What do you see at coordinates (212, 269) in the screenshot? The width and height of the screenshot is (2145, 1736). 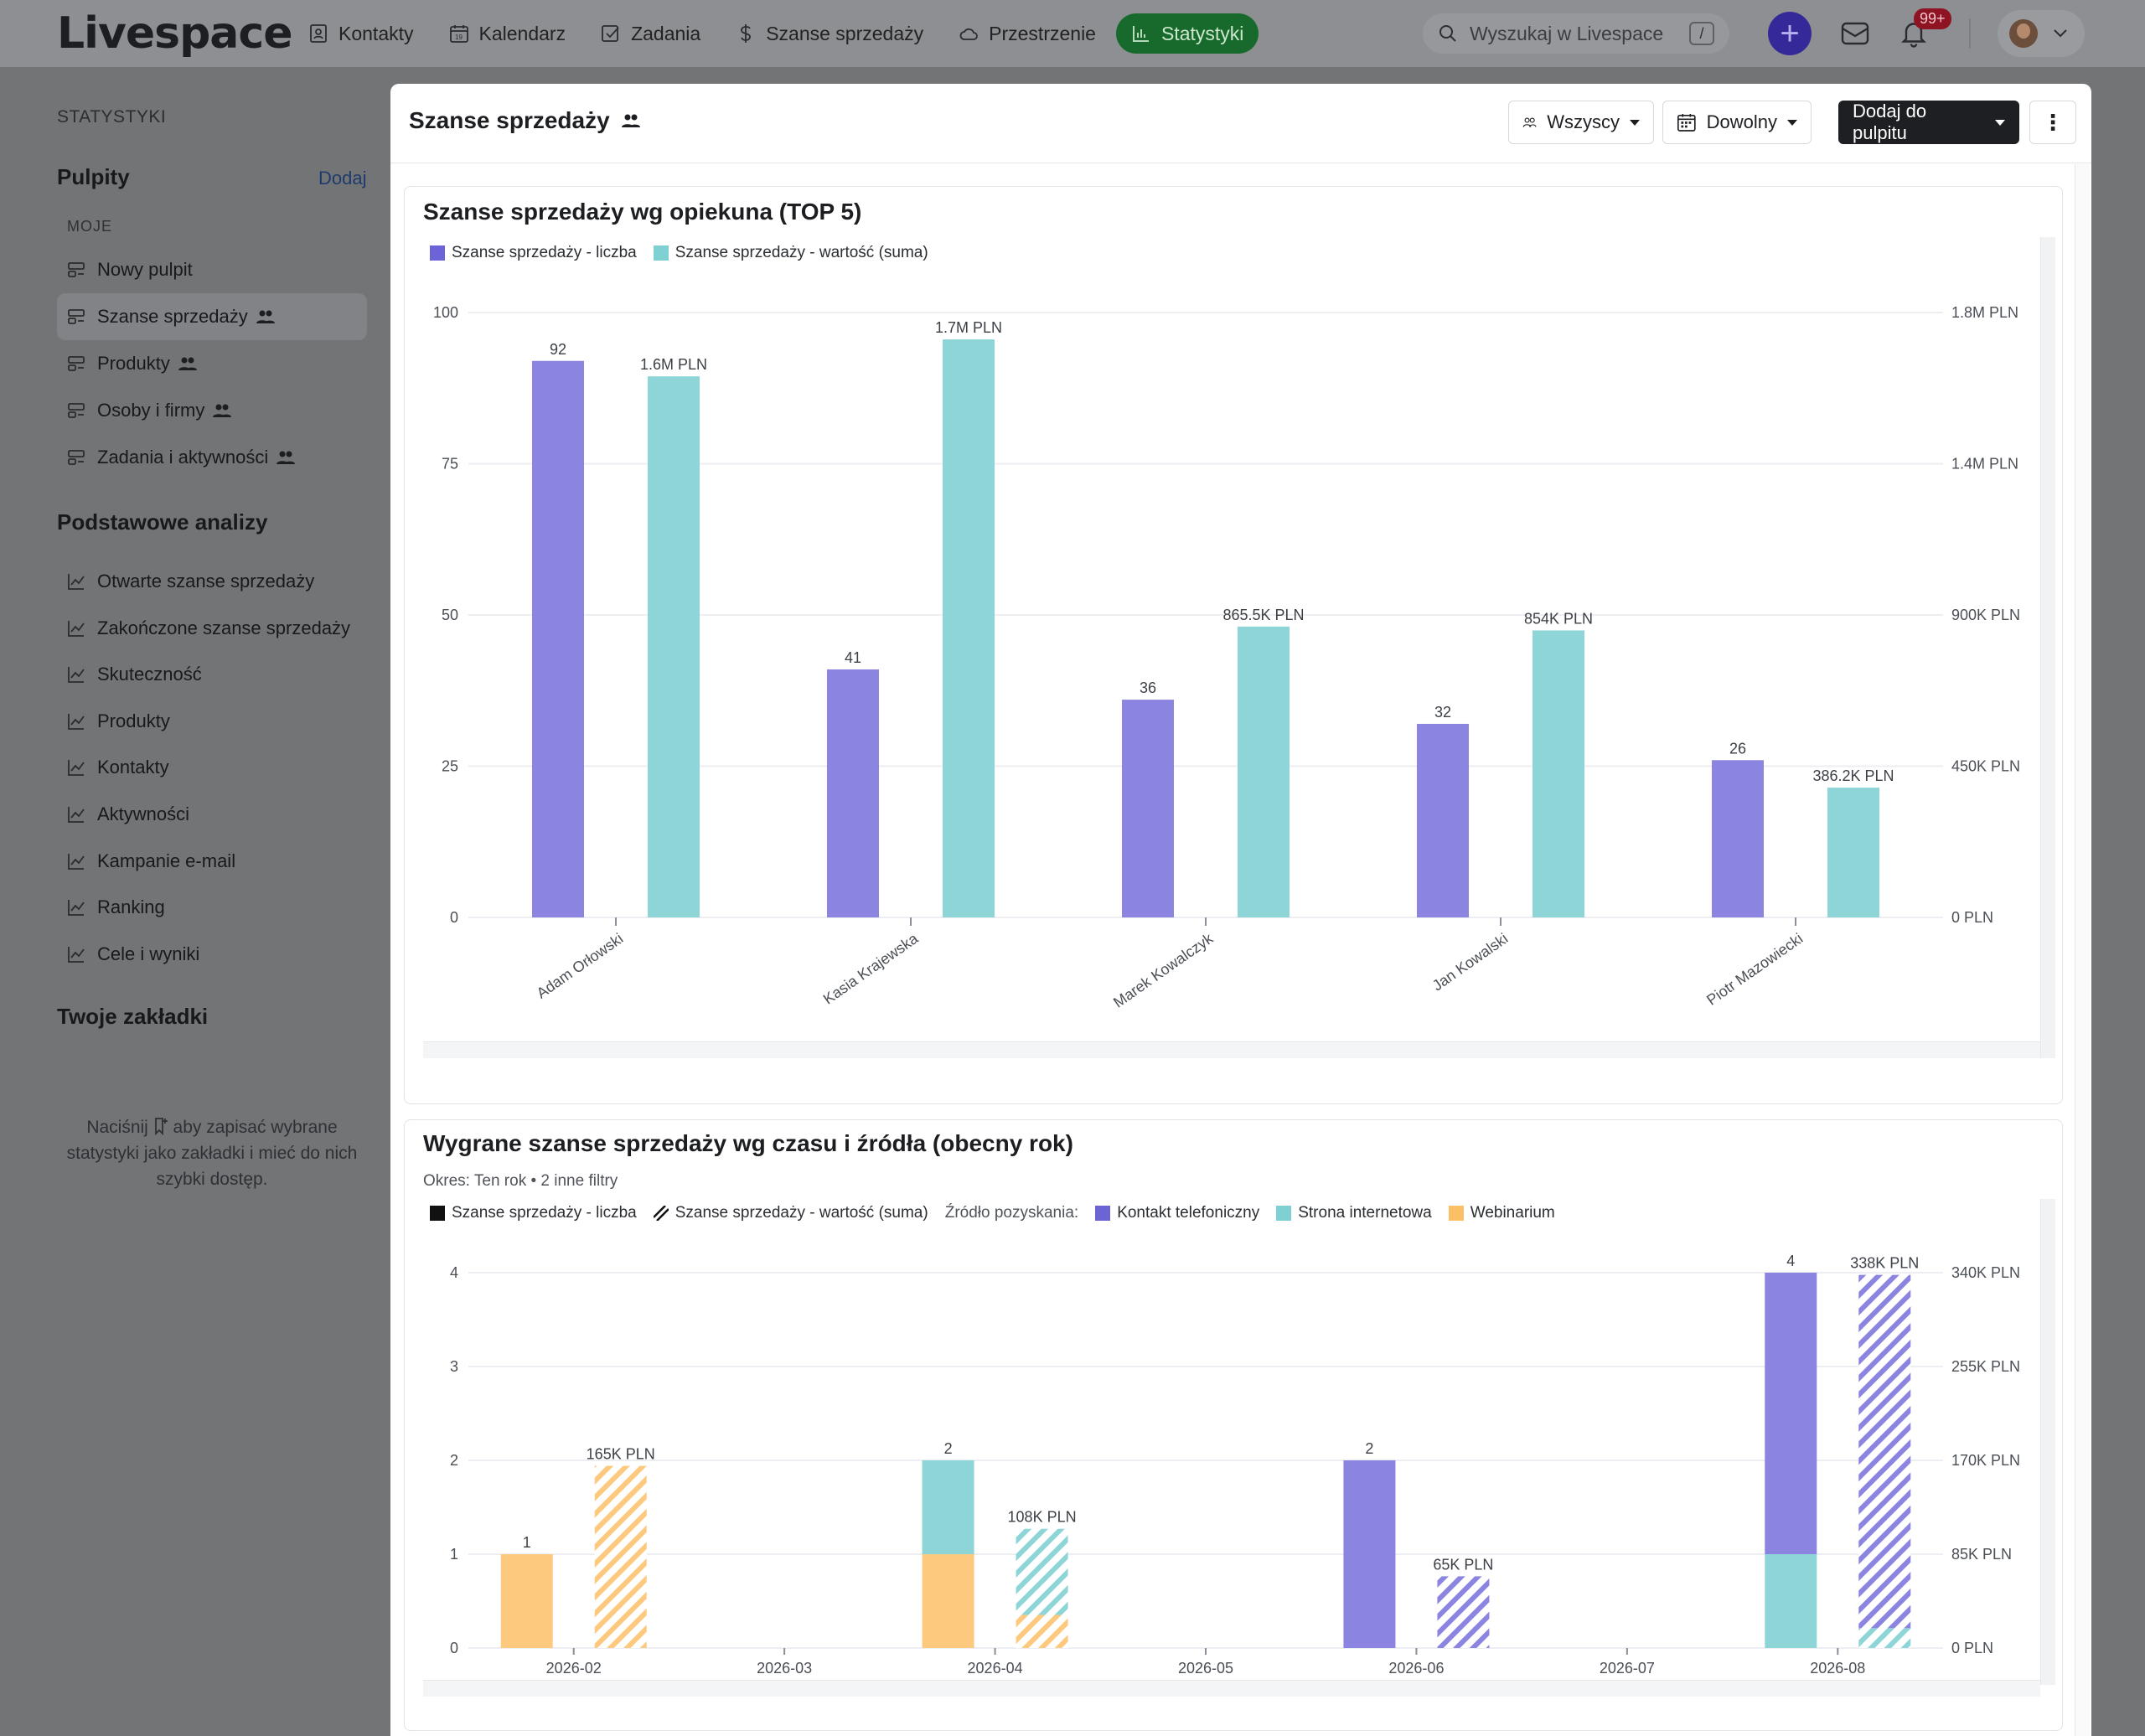 I see `dashboard-item: Nowy pulpit` at bounding box center [212, 269].